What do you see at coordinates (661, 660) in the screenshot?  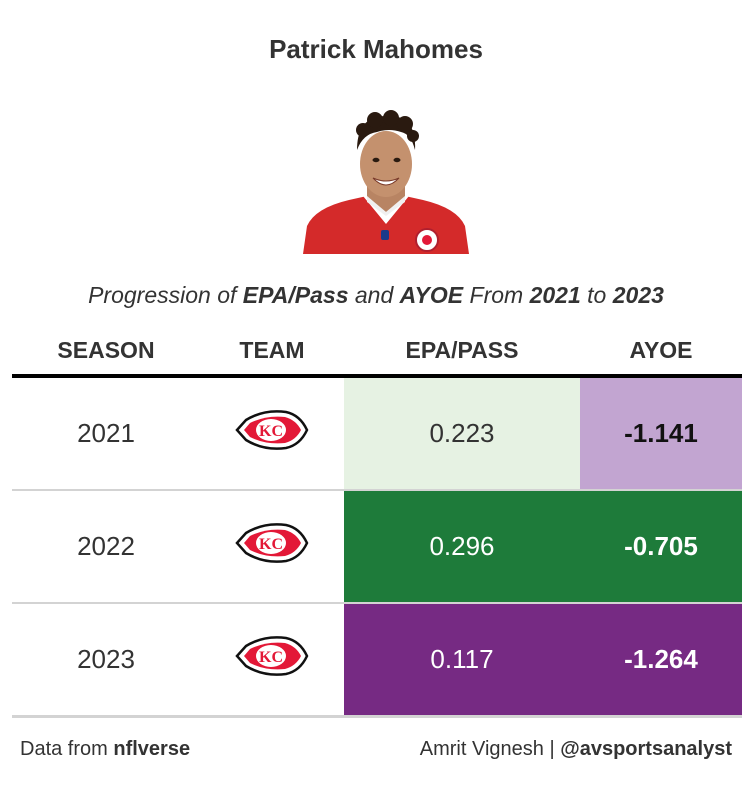 I see `ayoe-cell: -1.264` at bounding box center [661, 660].